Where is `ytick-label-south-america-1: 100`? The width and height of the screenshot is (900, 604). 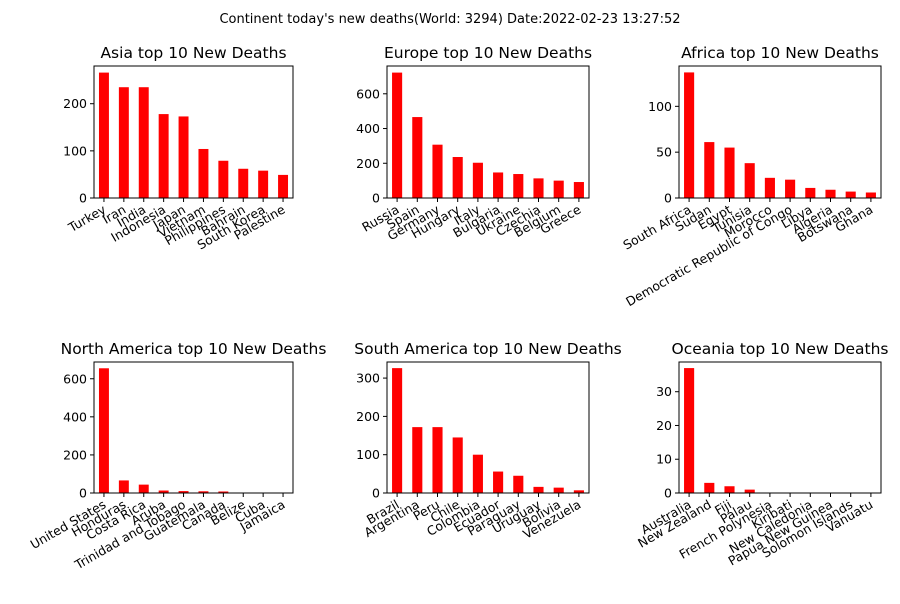 ytick-label-south-america-1: 100 is located at coordinates (368, 454).